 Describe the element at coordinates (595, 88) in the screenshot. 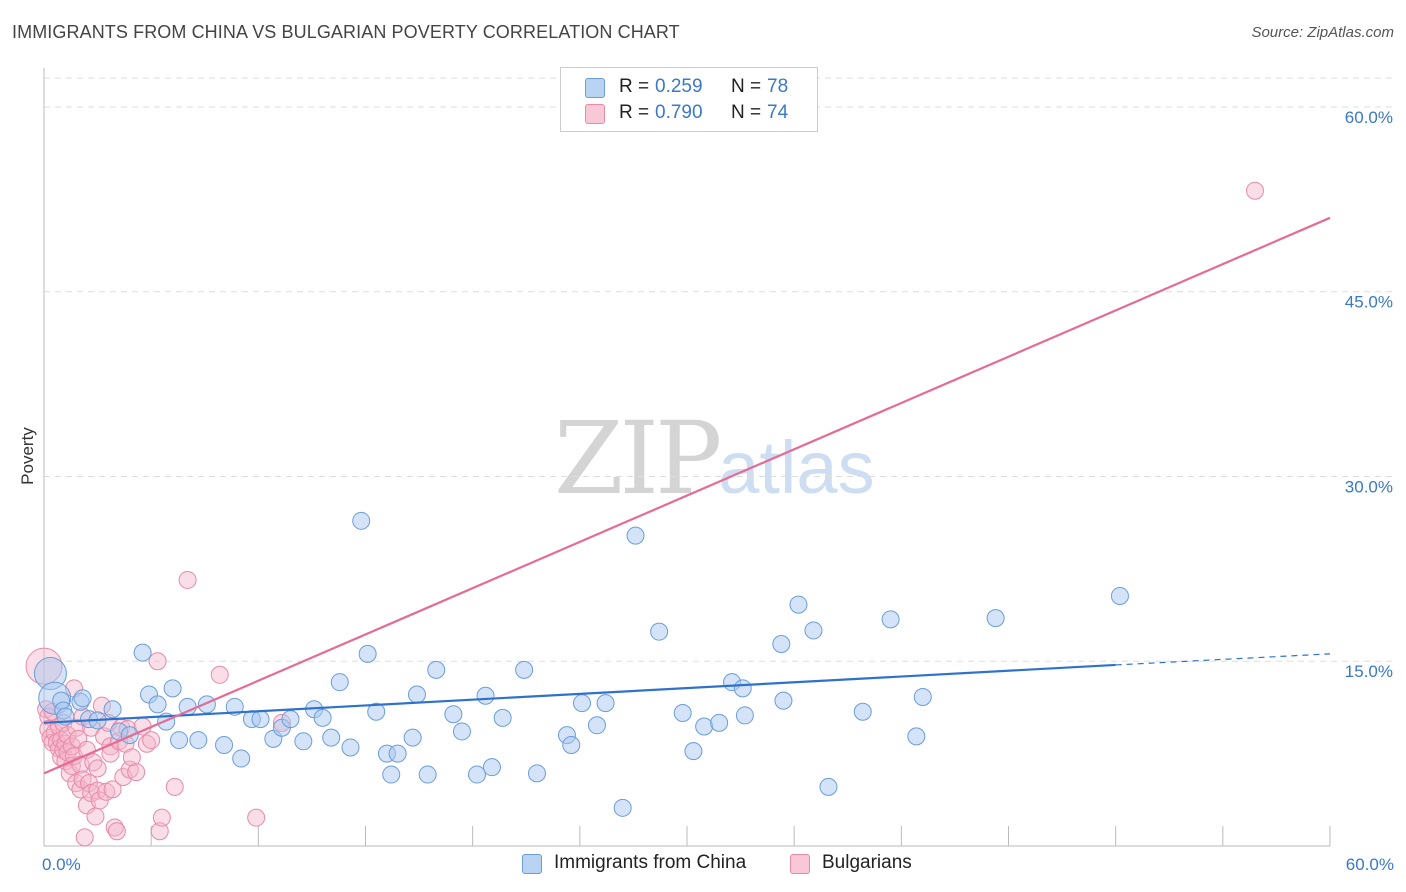

I see `legend-swatch-china` at that location.